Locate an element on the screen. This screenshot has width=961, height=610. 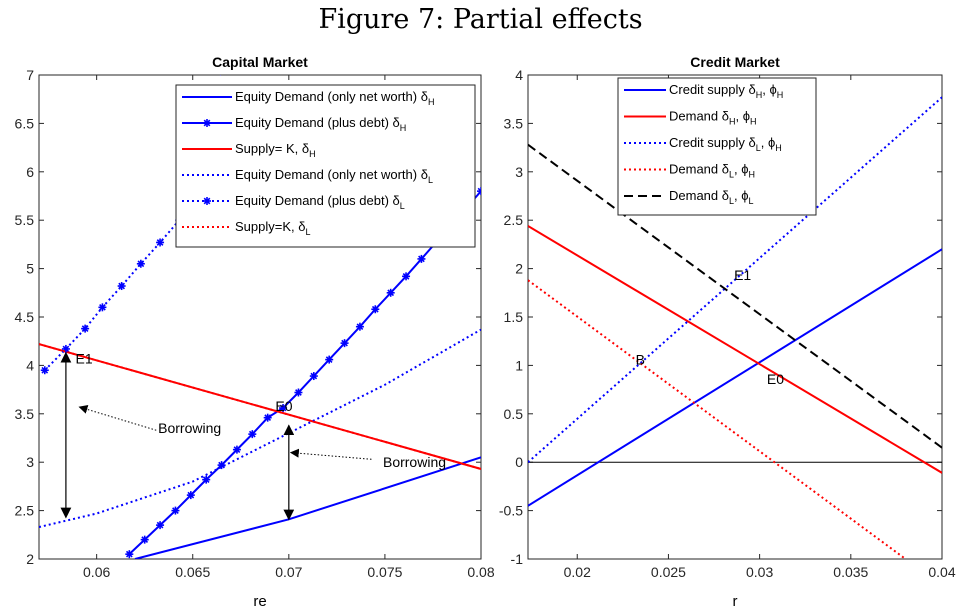
legend-entry: Equity Demand (only net worth) δL is located at coordinates (334, 176).